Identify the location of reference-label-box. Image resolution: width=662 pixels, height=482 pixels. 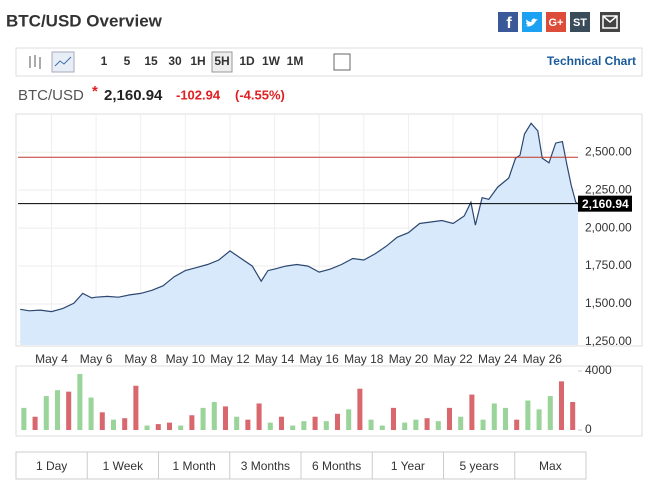
(605, 203).